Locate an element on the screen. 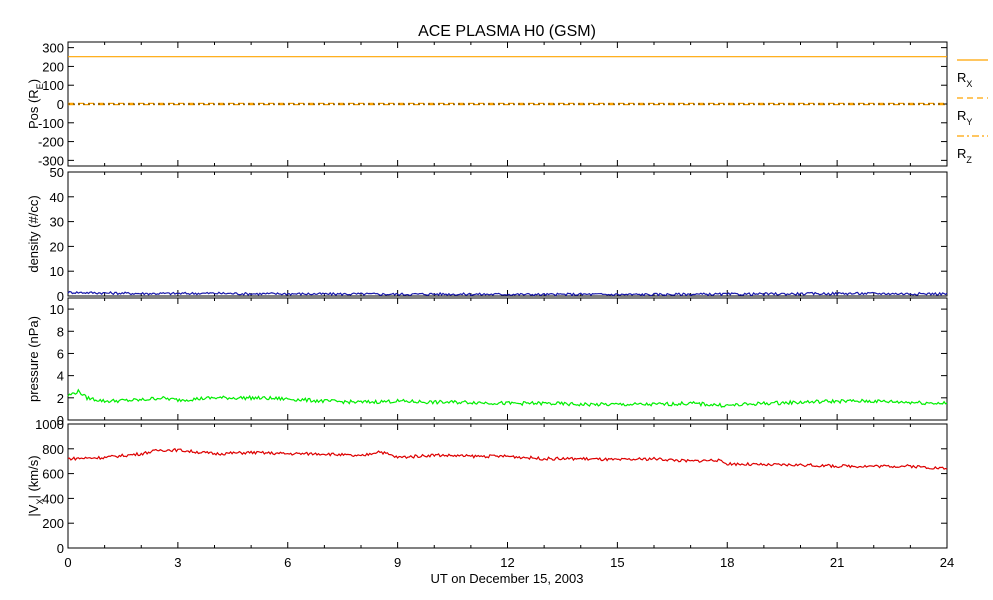  x-tick-label: 15 is located at coordinates (617, 562).